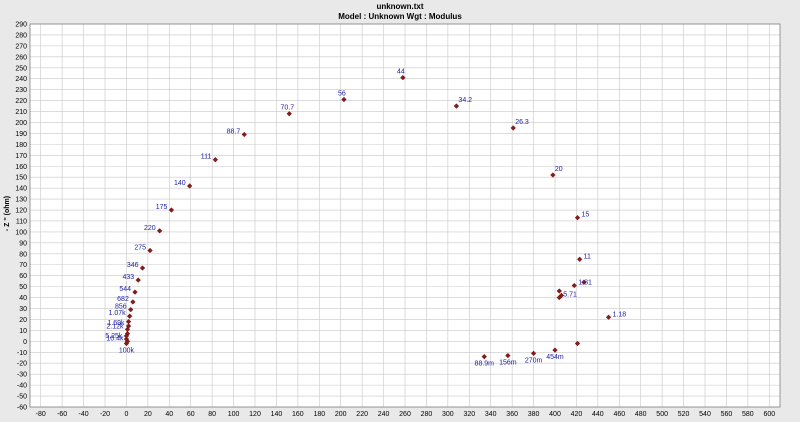 The image size is (800, 422). I want to click on y-tick-label: -40, so click(22, 386).